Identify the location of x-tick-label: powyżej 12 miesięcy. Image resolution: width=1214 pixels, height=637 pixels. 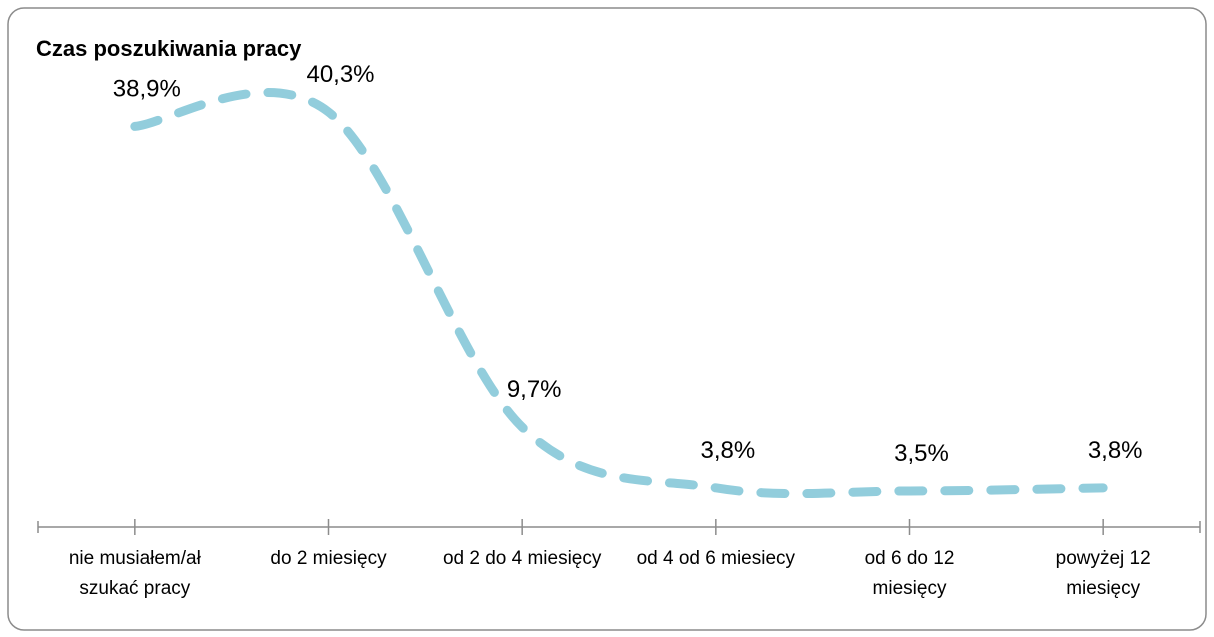
(1103, 573).